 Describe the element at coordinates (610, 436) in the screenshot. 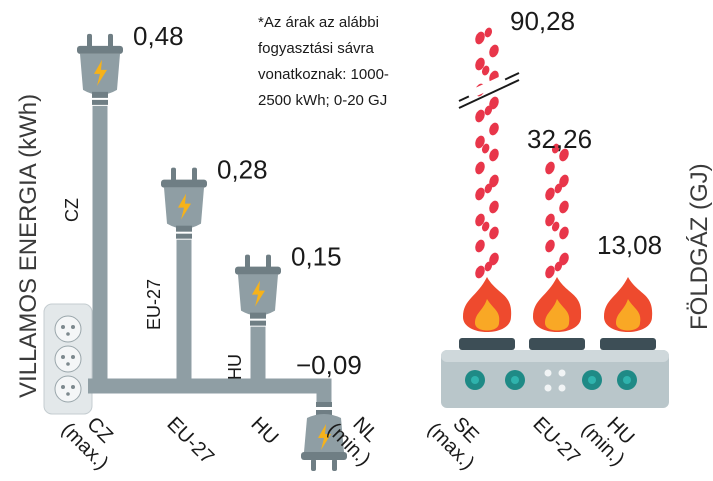

I see `category-label: HU(min.)` at that location.